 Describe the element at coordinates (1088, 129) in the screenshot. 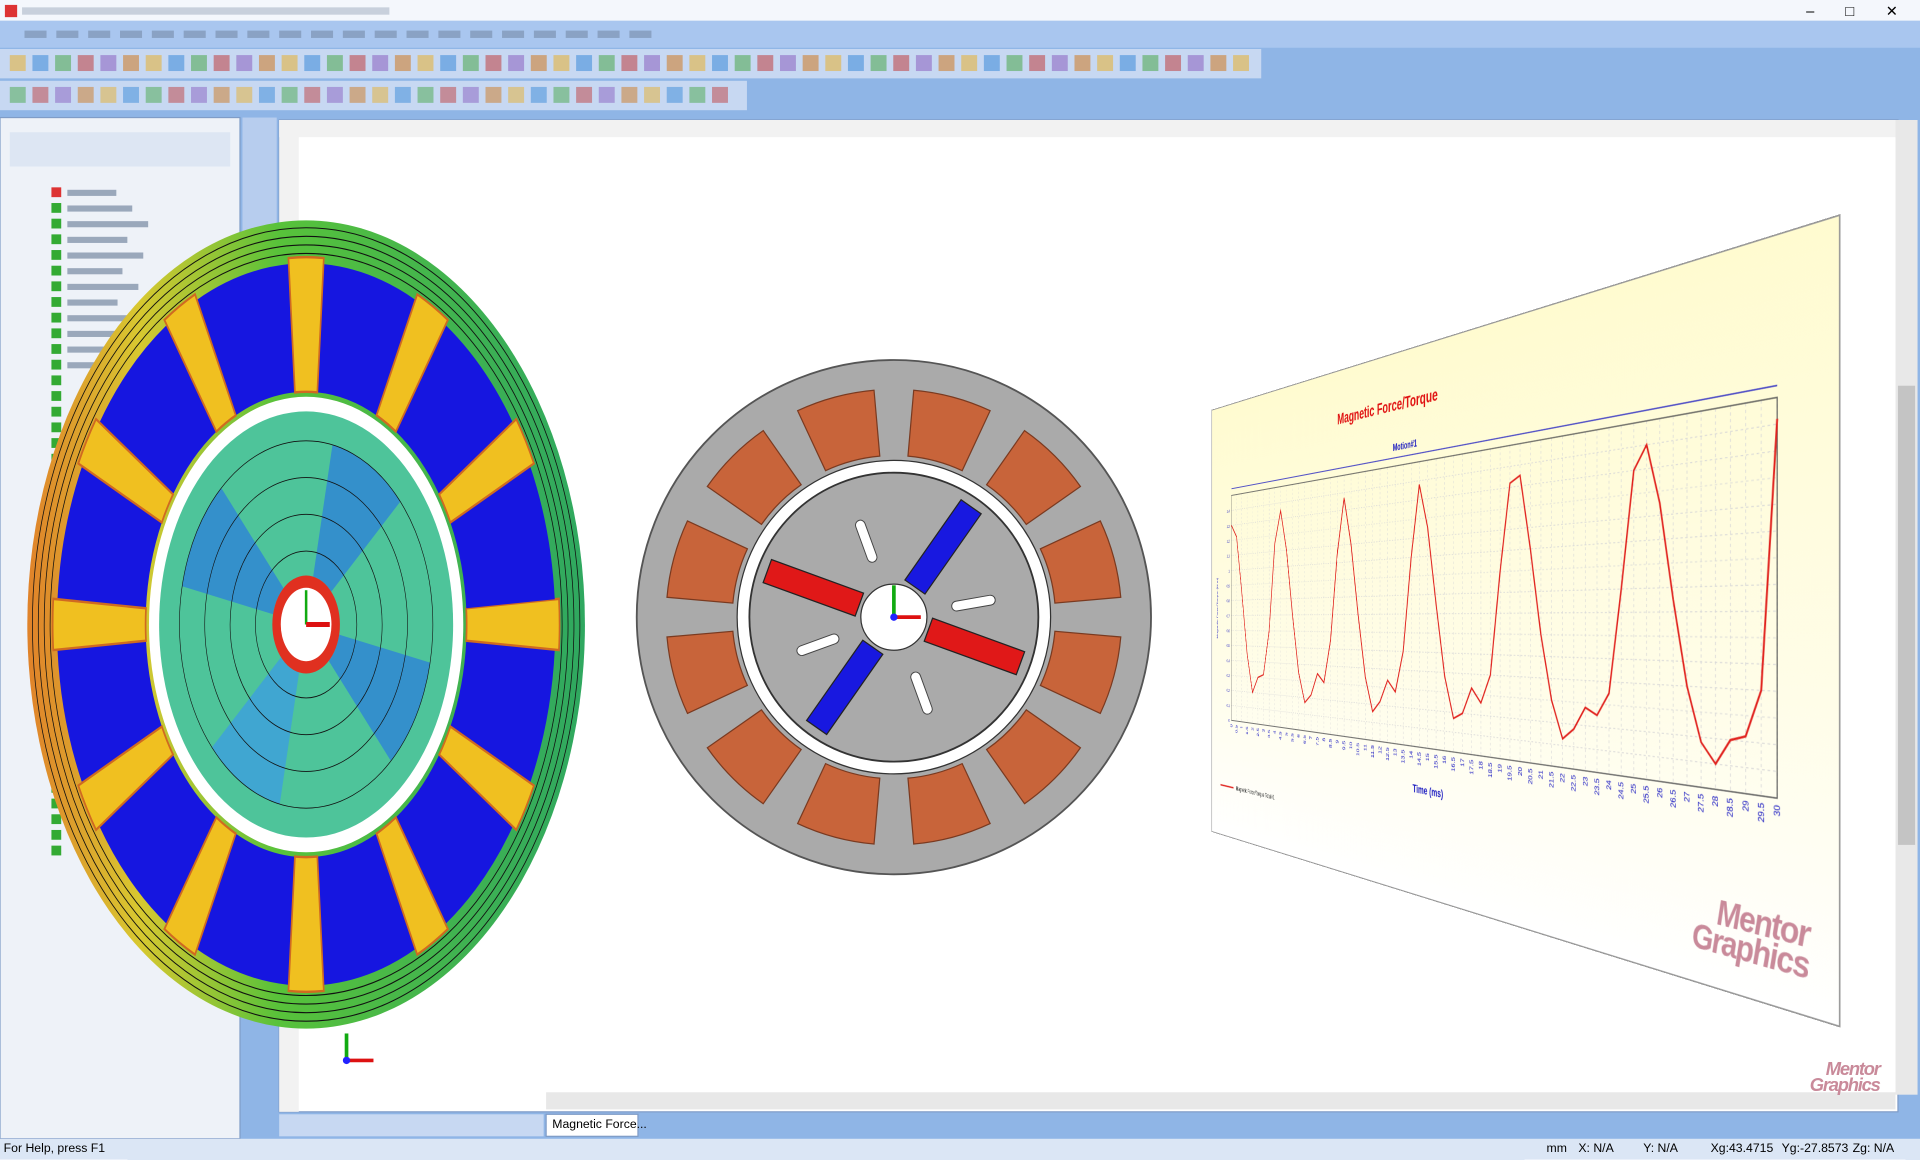

I see `ruler-top` at that location.